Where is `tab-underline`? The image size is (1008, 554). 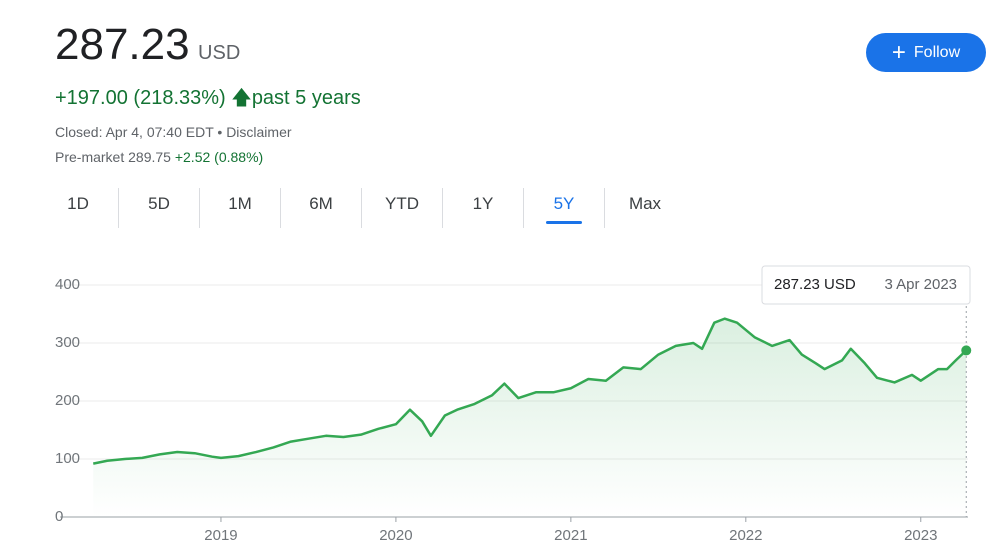
tab-underline is located at coordinates (564, 222).